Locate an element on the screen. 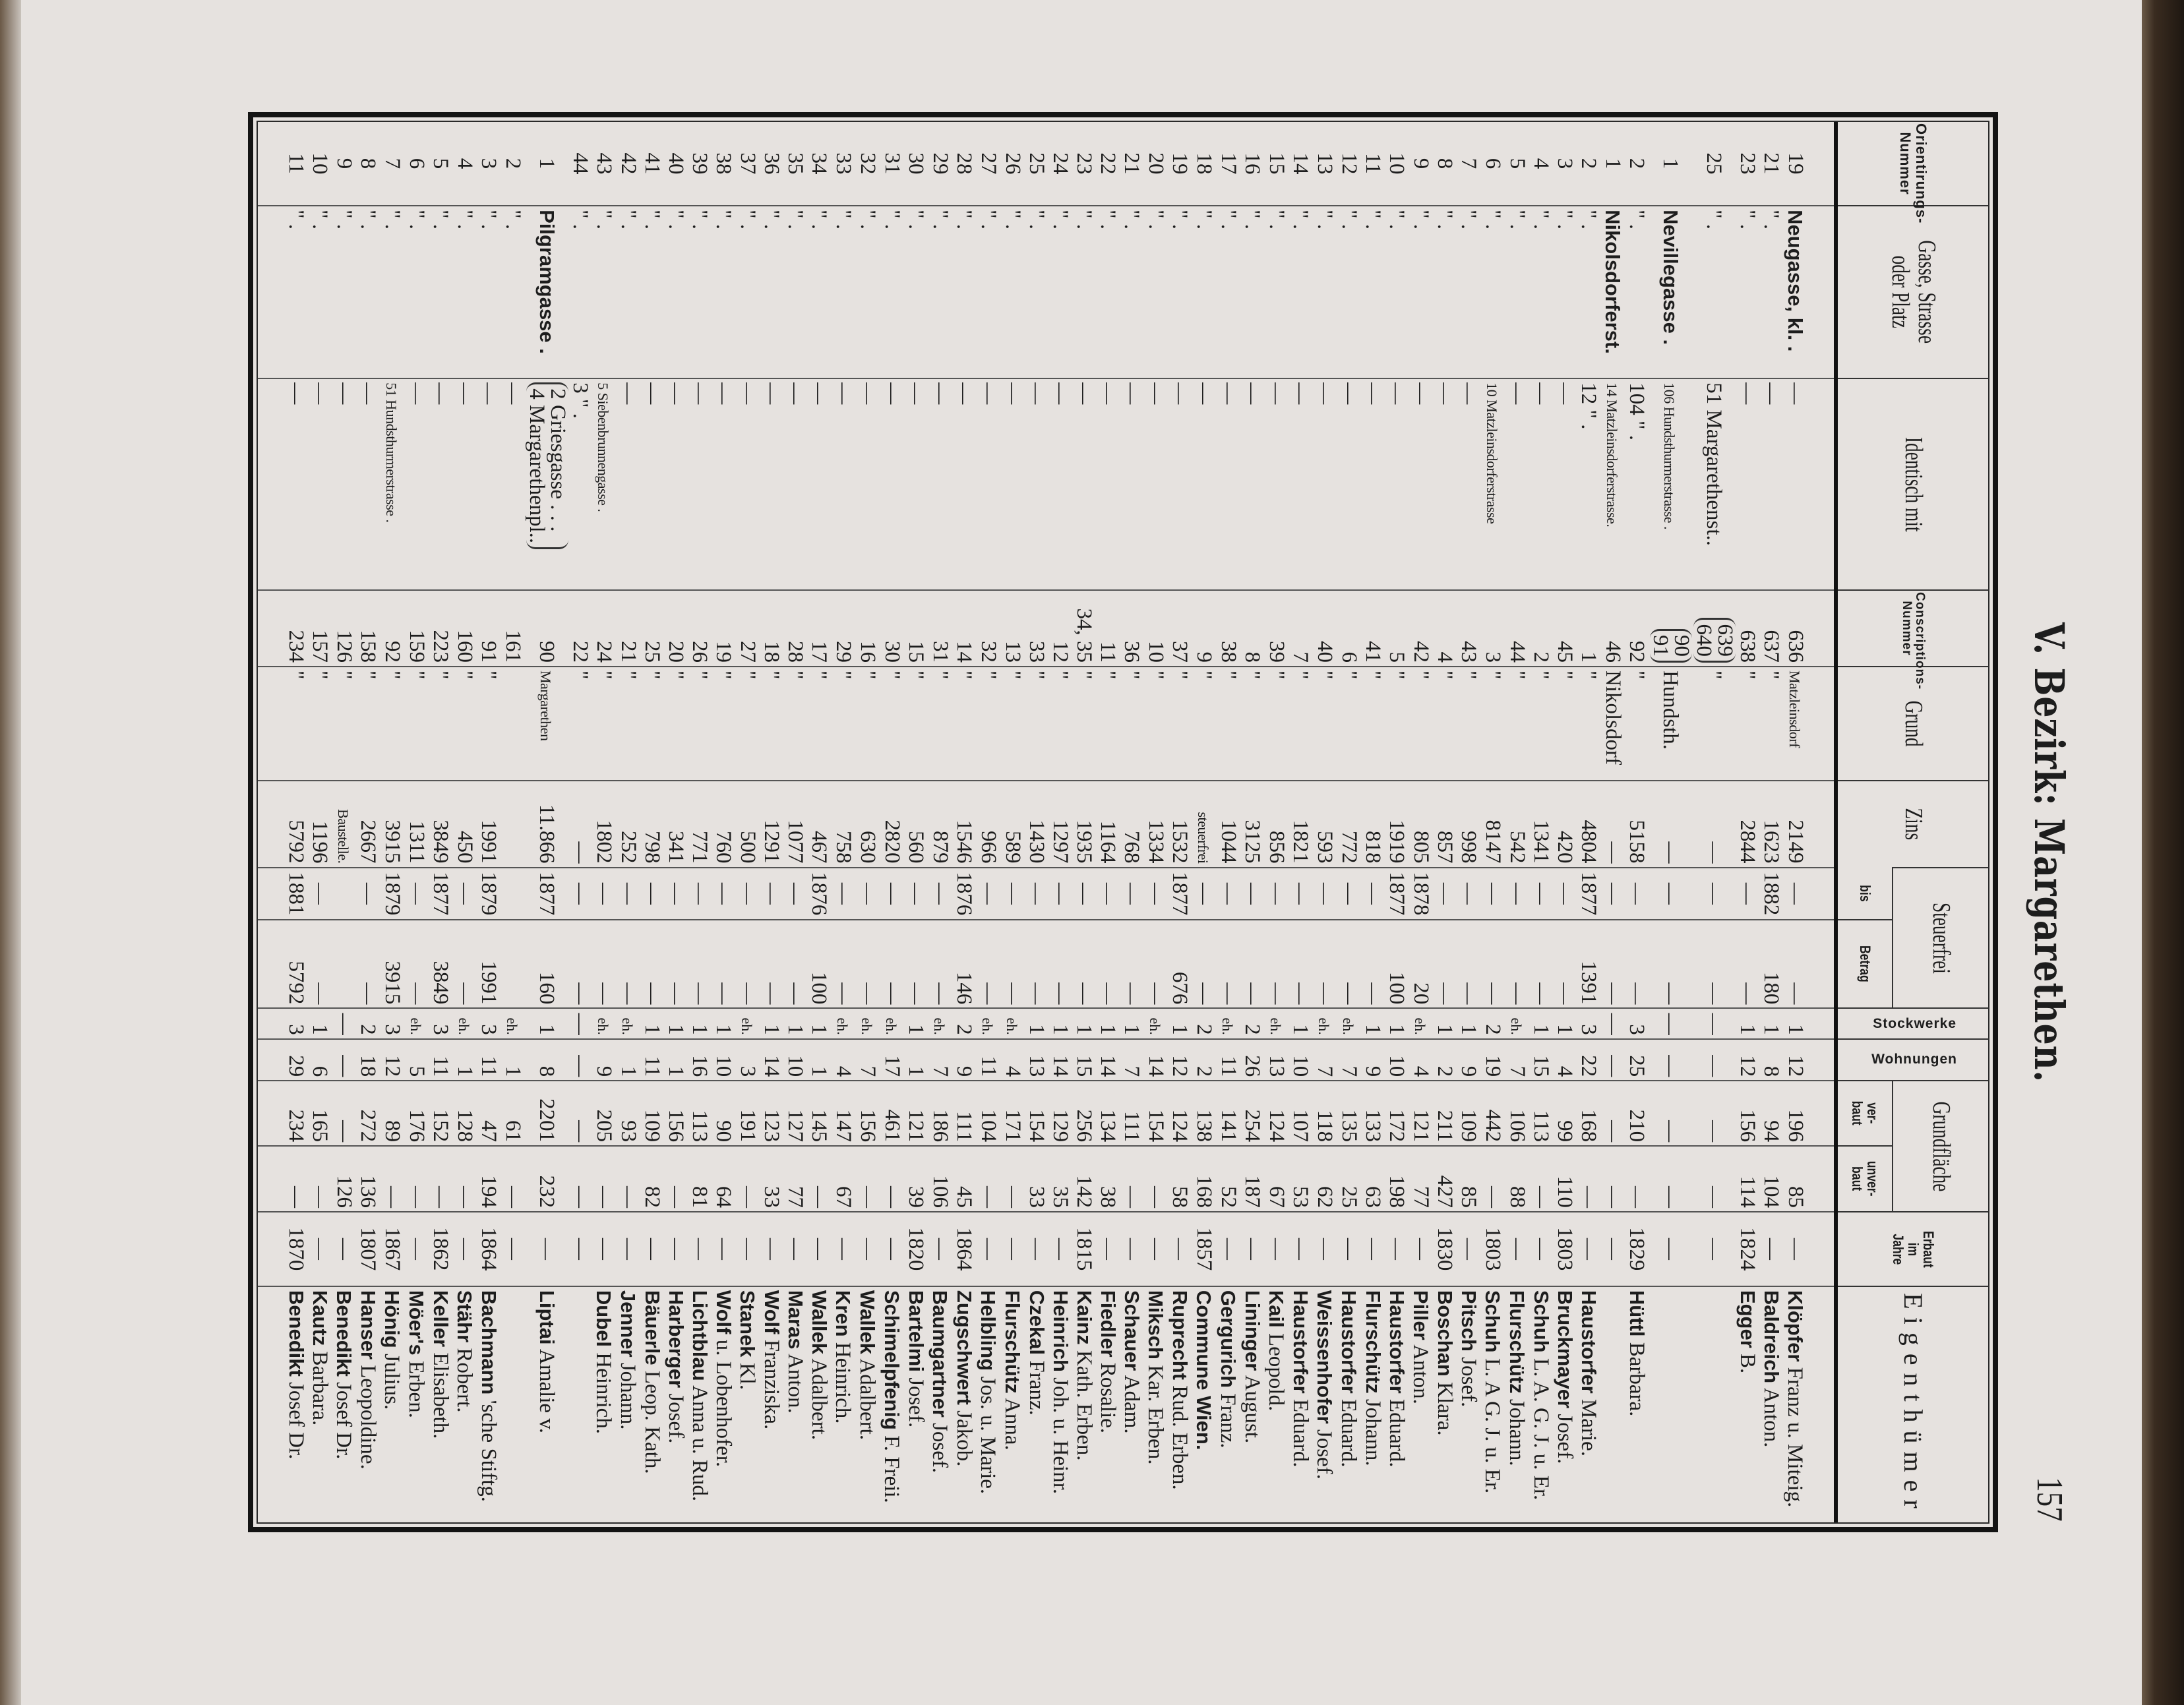 The image size is (2184, 1705). owner-surname: Wolf is located at coordinates (772, 1312).